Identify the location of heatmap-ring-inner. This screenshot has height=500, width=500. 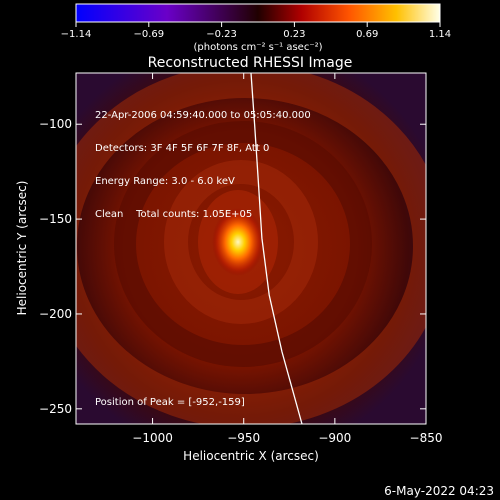
(241, 242).